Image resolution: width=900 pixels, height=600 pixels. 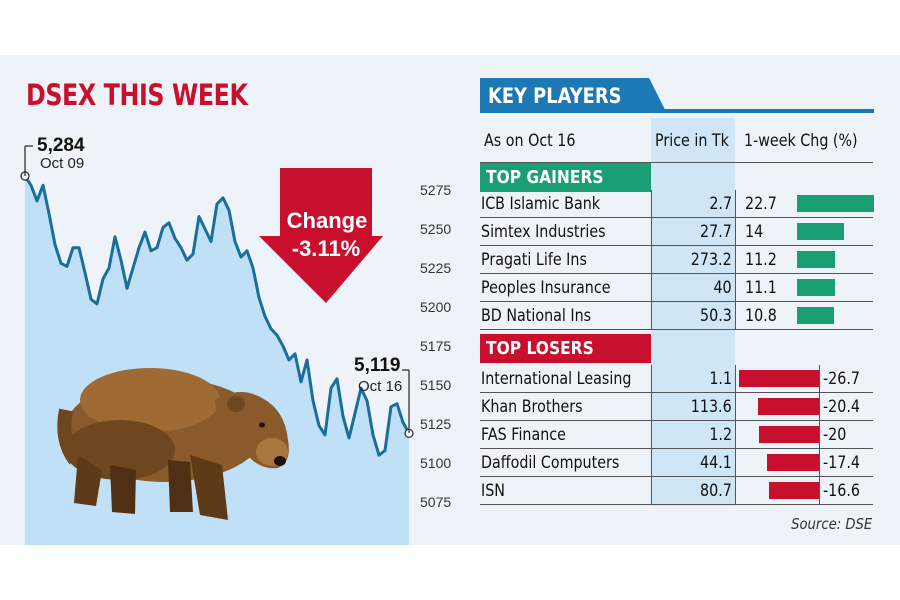 What do you see at coordinates (545, 177) in the screenshot?
I see `top-gainers-label: TOP GAINERS` at bounding box center [545, 177].